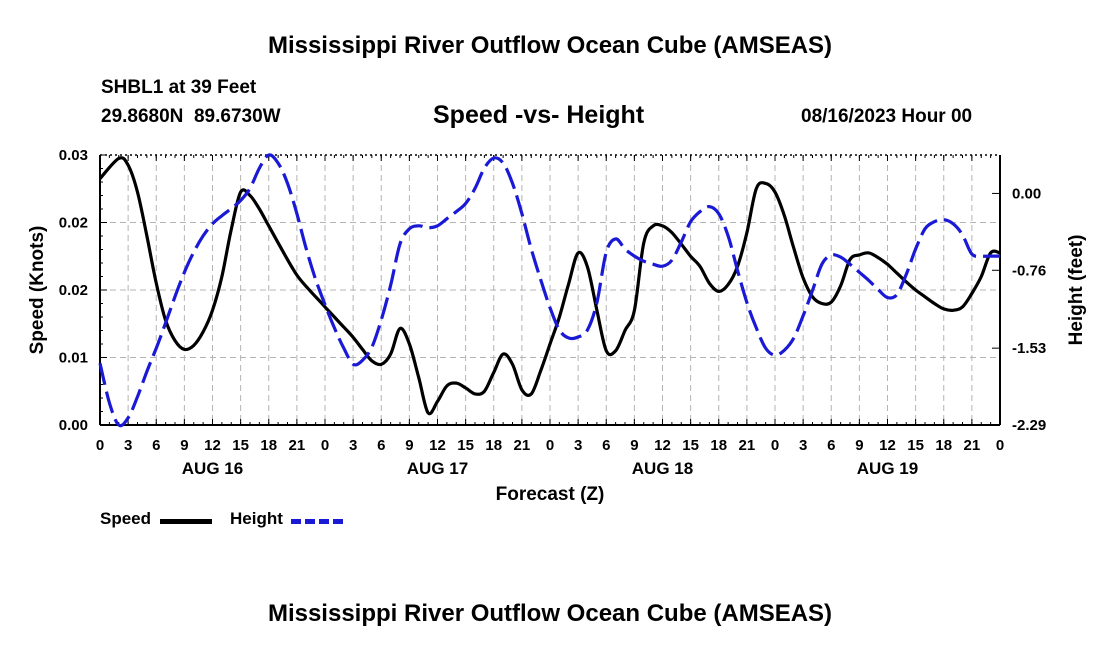 This screenshot has height=650, width=1100. Describe the element at coordinates (179, 87) in the screenshot. I see `station-label: SHBL1 at 39 Feet` at that location.